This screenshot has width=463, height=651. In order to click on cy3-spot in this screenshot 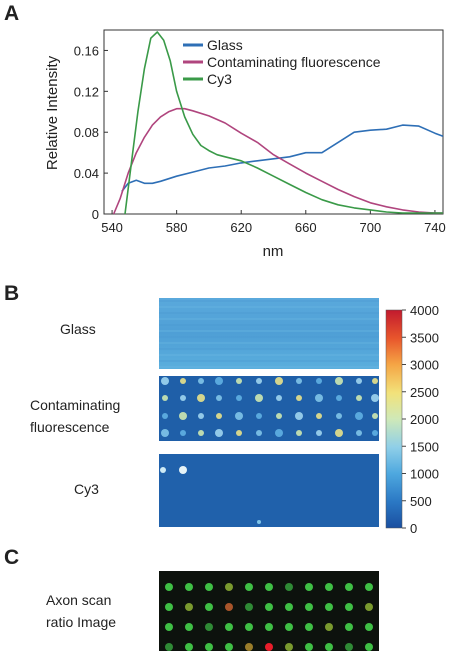, I will do `click(163, 470)`.